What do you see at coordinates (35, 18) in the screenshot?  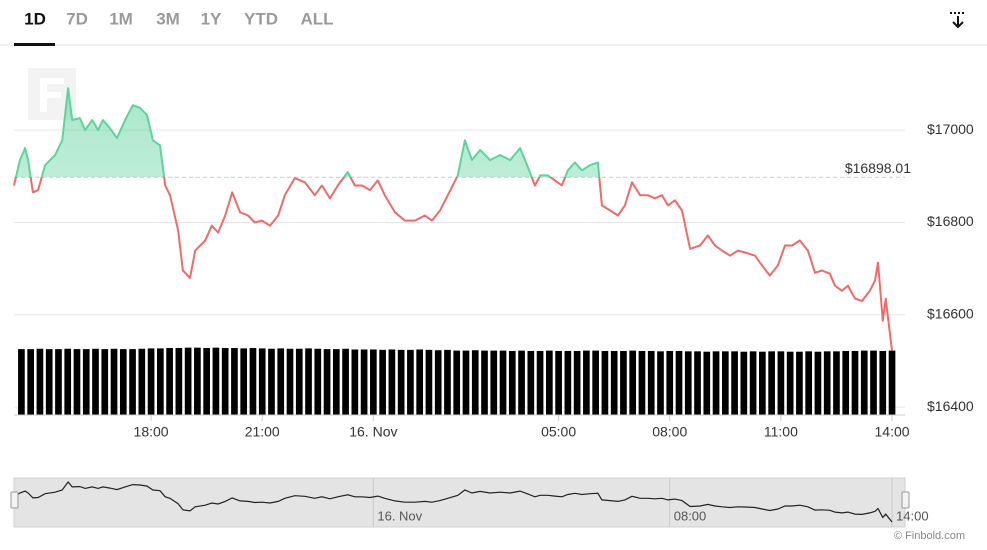 I see `range-button: 1D` at bounding box center [35, 18].